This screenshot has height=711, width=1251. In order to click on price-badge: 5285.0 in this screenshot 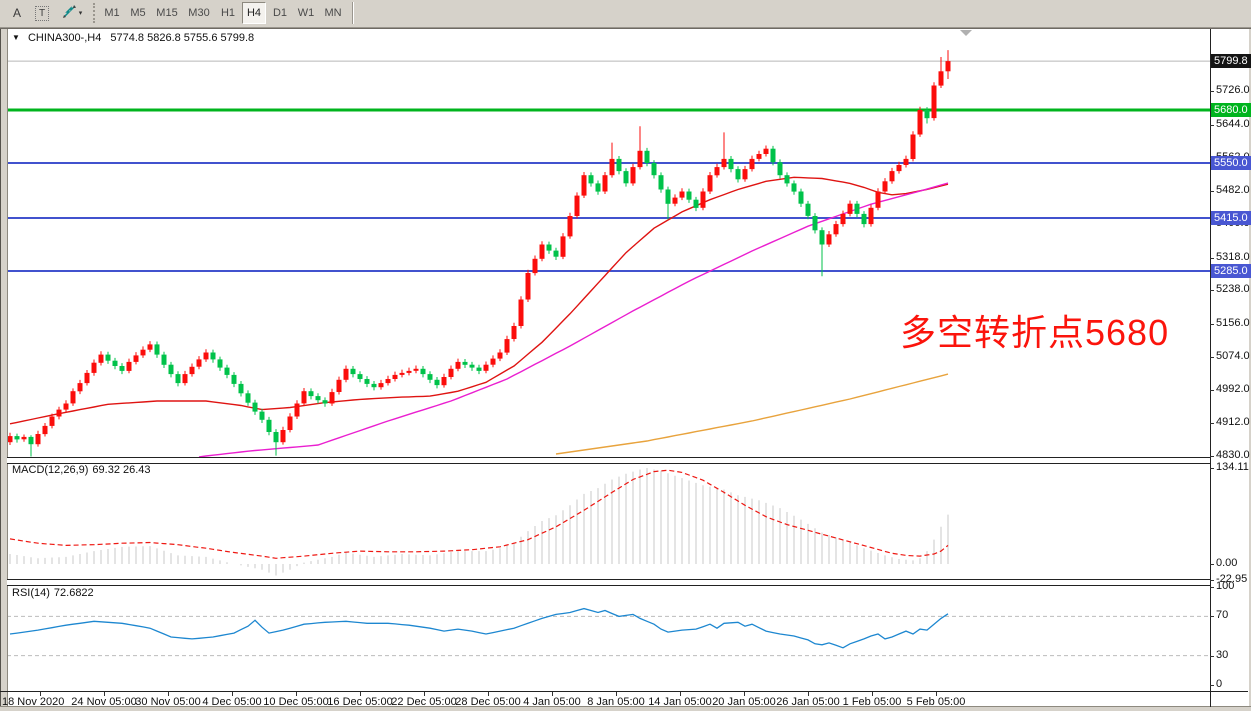, I will do `click(1231, 271)`.